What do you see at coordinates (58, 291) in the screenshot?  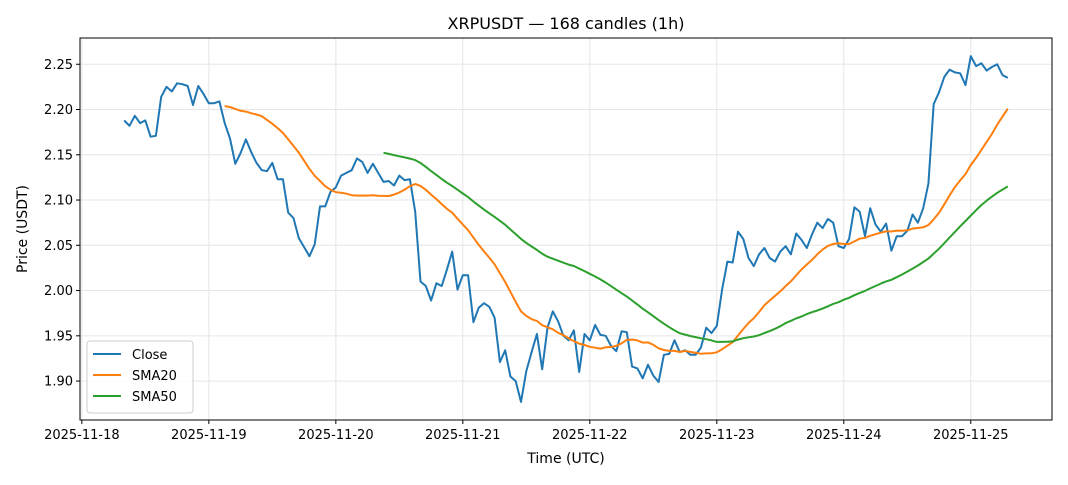 I see `y-tick-label: 2.00` at bounding box center [58, 291].